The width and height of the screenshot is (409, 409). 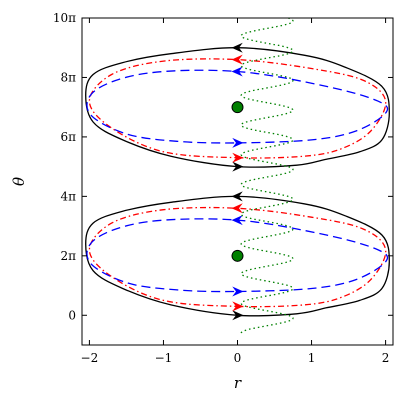 What do you see at coordinates (386, 358) in the screenshot?
I see `x-tick-label-4: 2` at bounding box center [386, 358].